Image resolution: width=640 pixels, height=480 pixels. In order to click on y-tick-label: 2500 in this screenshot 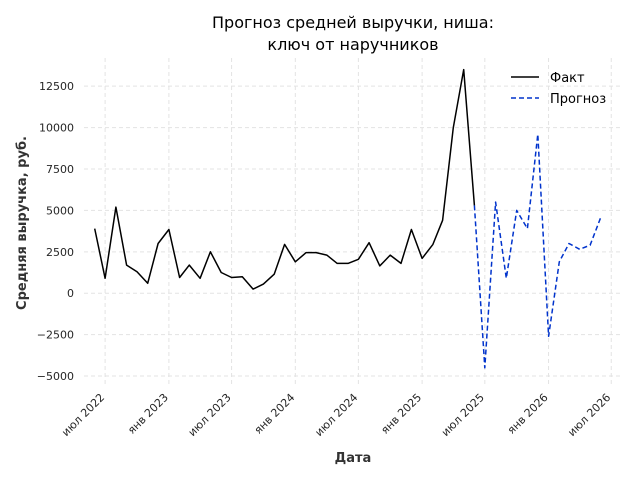, I will do `click(60, 252)`.